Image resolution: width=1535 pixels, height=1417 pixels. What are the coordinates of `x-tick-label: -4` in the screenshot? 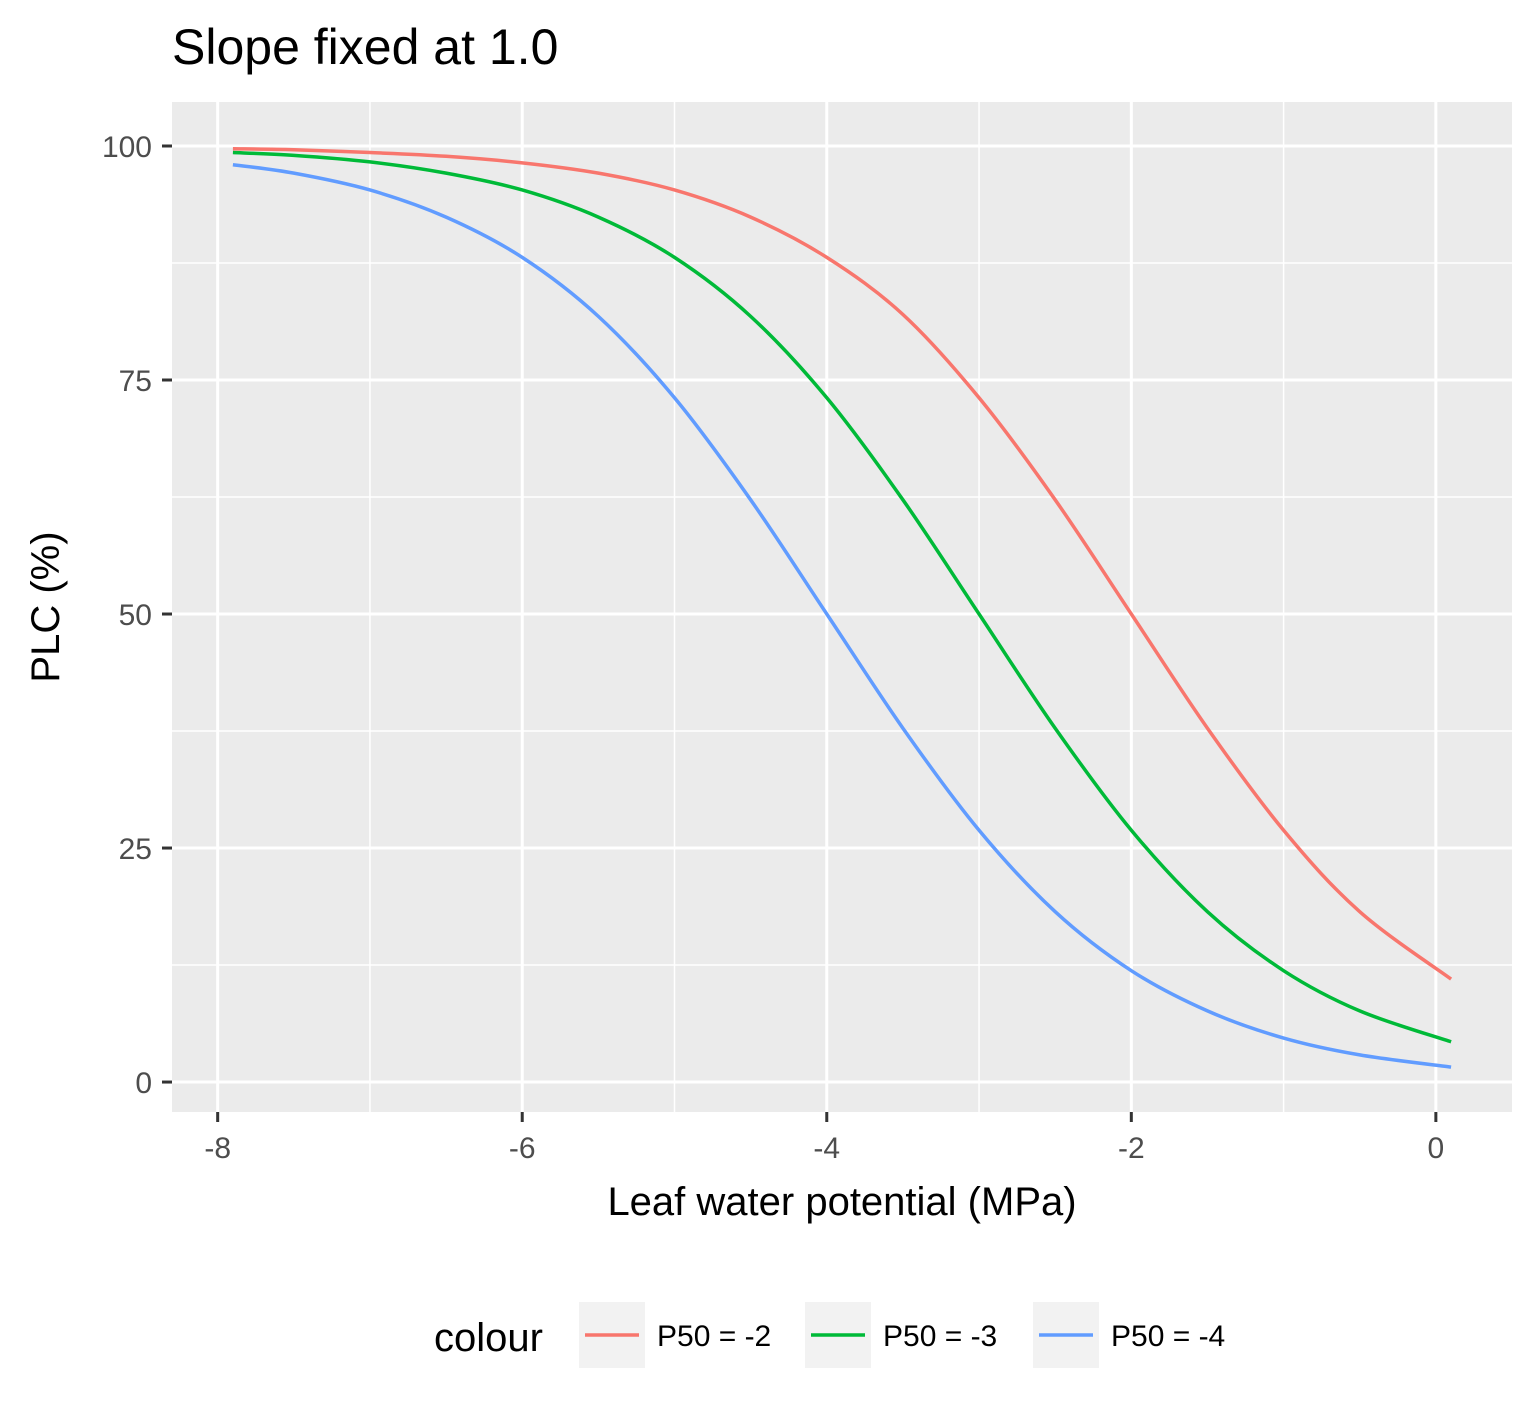 It's located at (826, 1148).